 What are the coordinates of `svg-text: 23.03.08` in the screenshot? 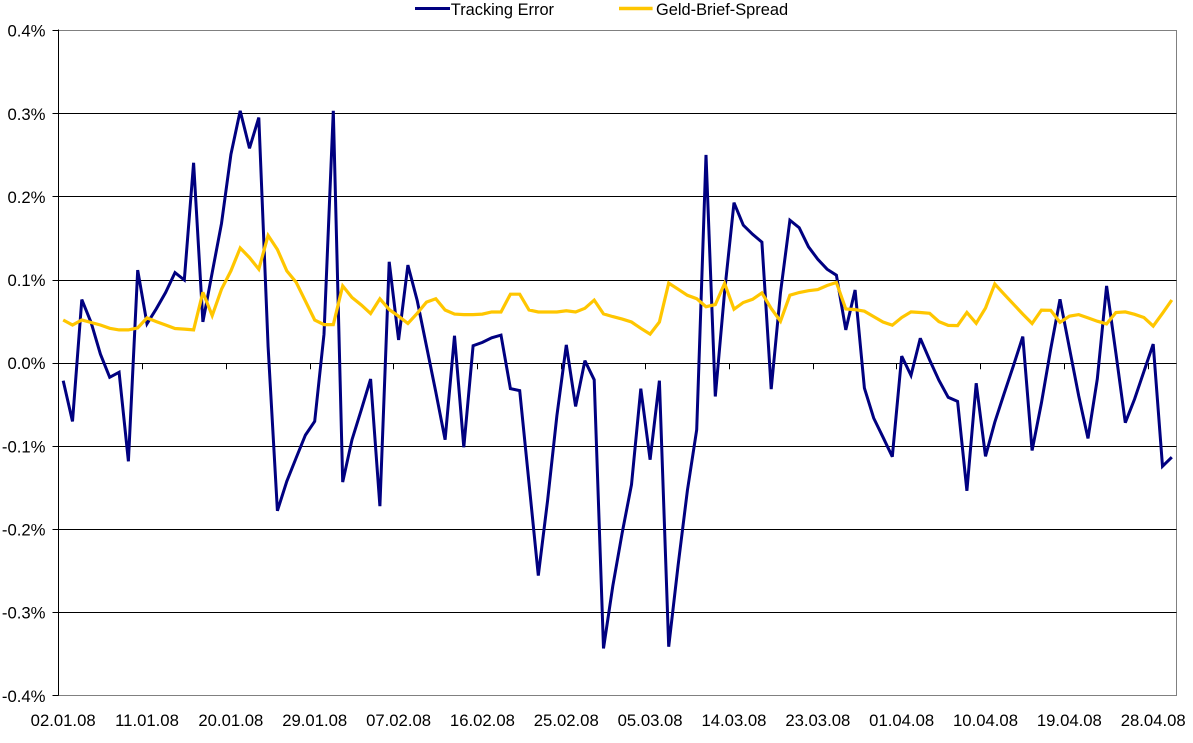 It's located at (817, 720).